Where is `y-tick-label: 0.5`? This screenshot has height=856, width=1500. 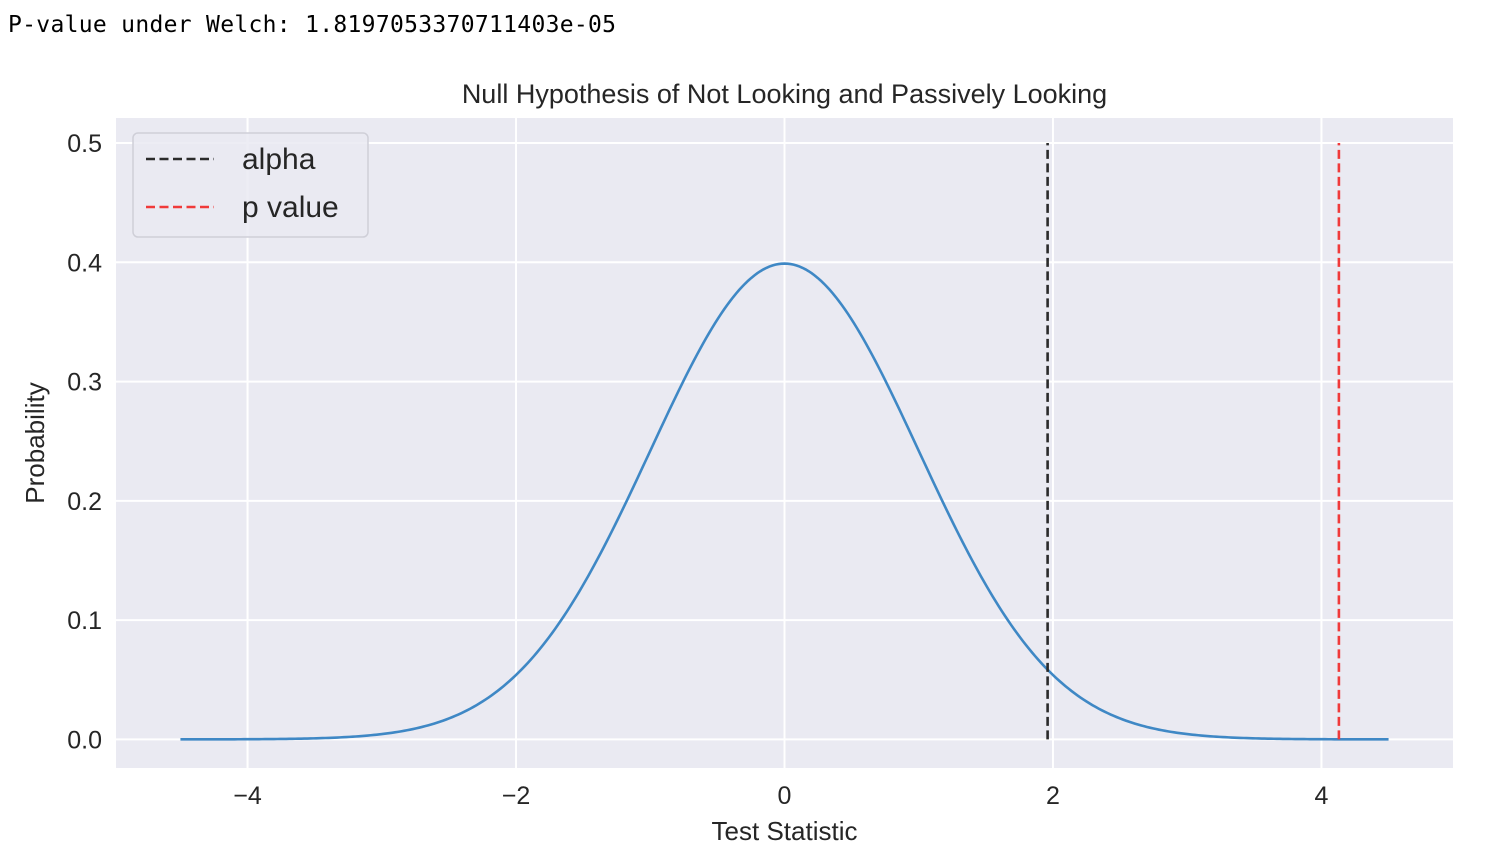
y-tick-label: 0.5 is located at coordinates (84, 144).